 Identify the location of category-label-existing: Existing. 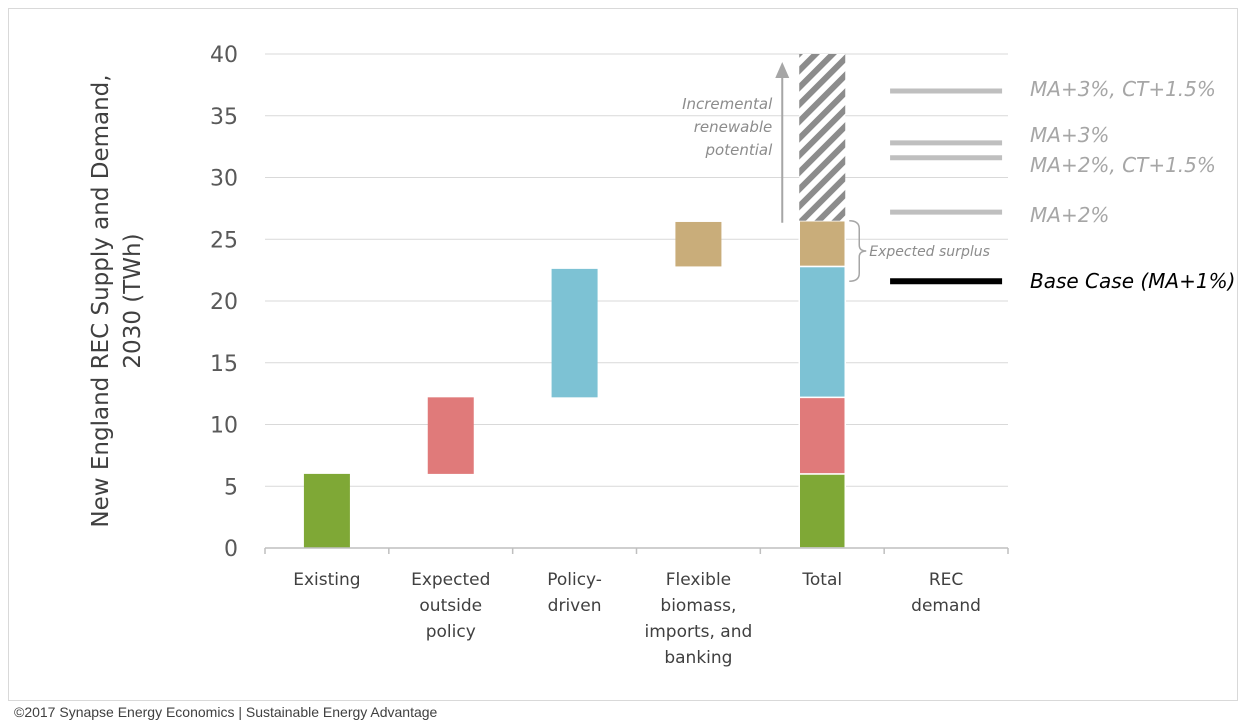
(326, 580).